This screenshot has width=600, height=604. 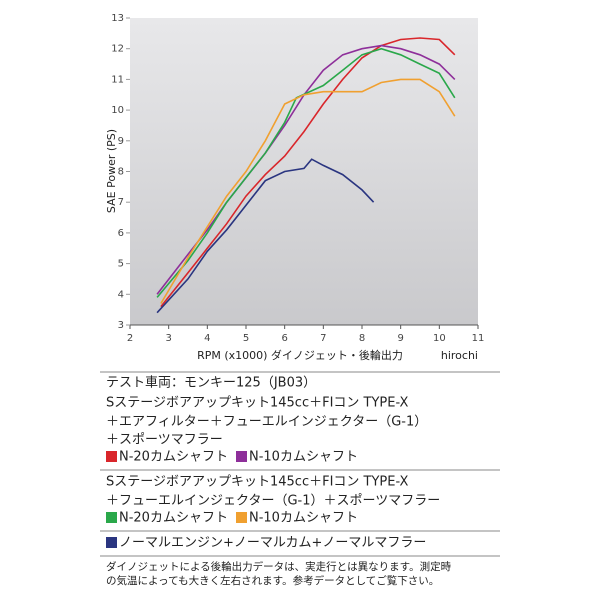 What do you see at coordinates (272, 580) in the screenshot?
I see `note: の気温によっても大きく左右されます。参考データとしてご覧下さい。` at bounding box center [272, 580].